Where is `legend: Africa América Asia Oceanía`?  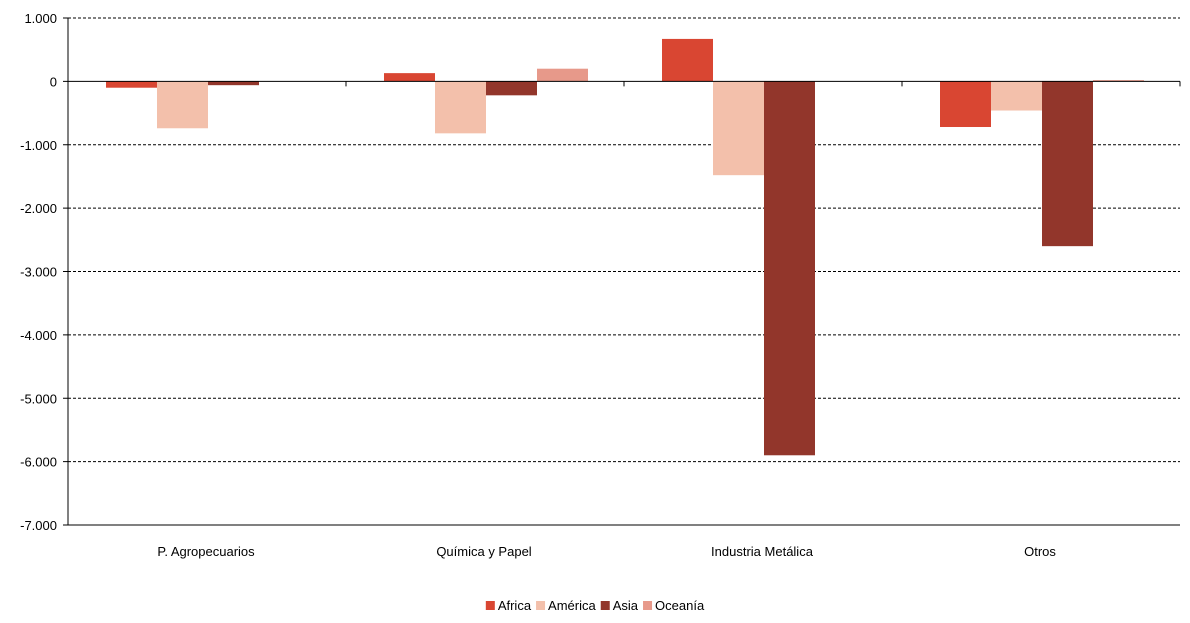
legend: Africa América Asia Oceanía is located at coordinates (595, 605).